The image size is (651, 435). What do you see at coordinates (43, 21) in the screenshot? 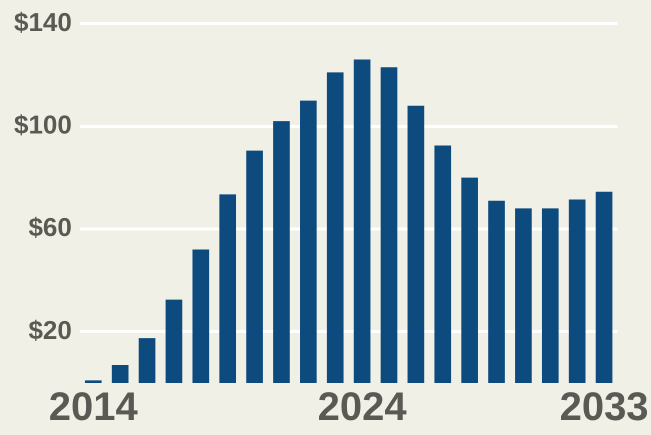
I see `y-tick-label: $140` at bounding box center [43, 21].